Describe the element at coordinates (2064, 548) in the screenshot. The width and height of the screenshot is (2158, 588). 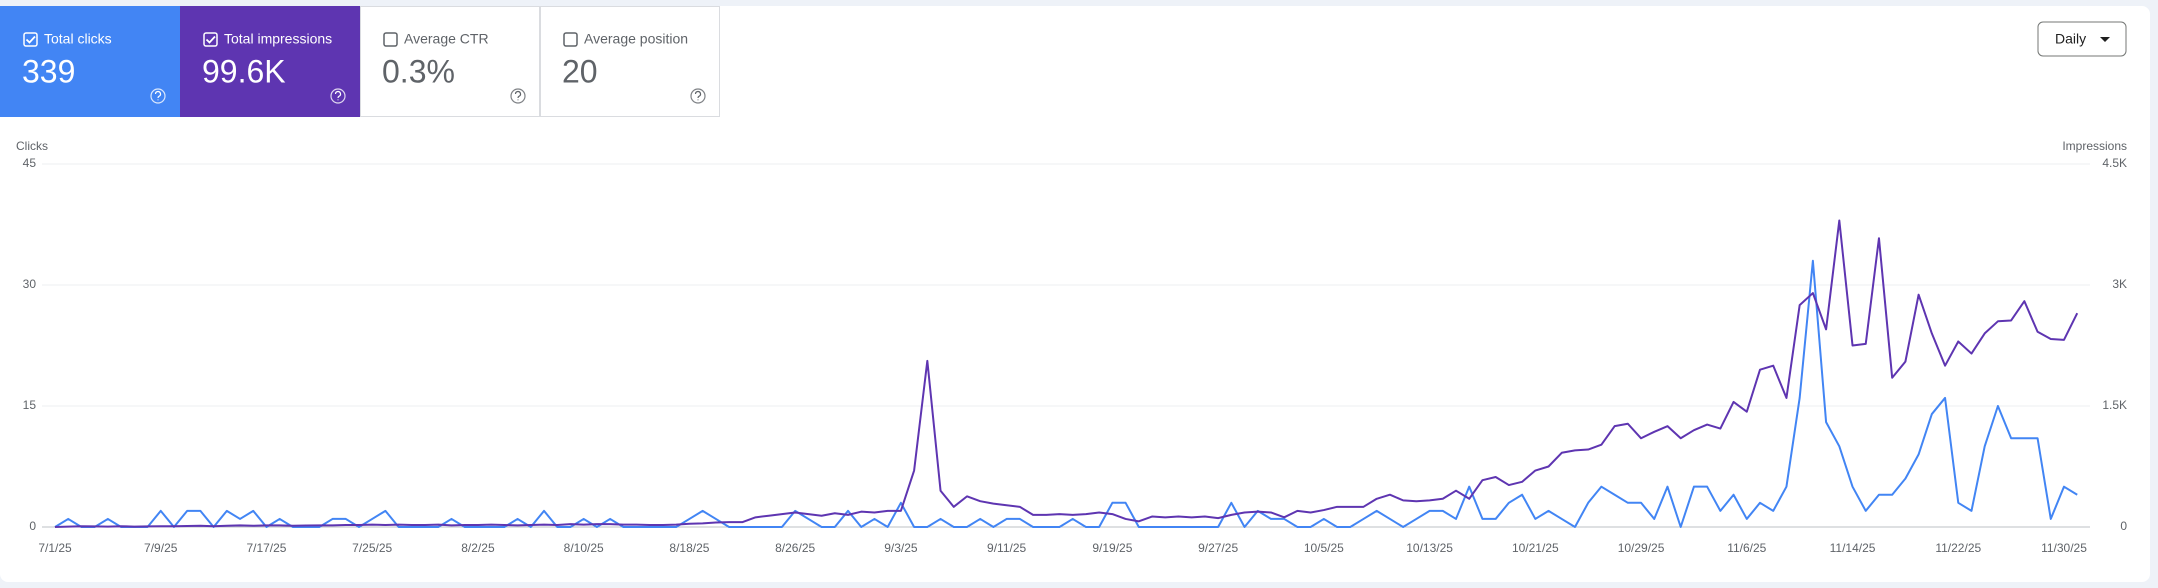
I see `x-tick-label: 11/30/25` at that location.